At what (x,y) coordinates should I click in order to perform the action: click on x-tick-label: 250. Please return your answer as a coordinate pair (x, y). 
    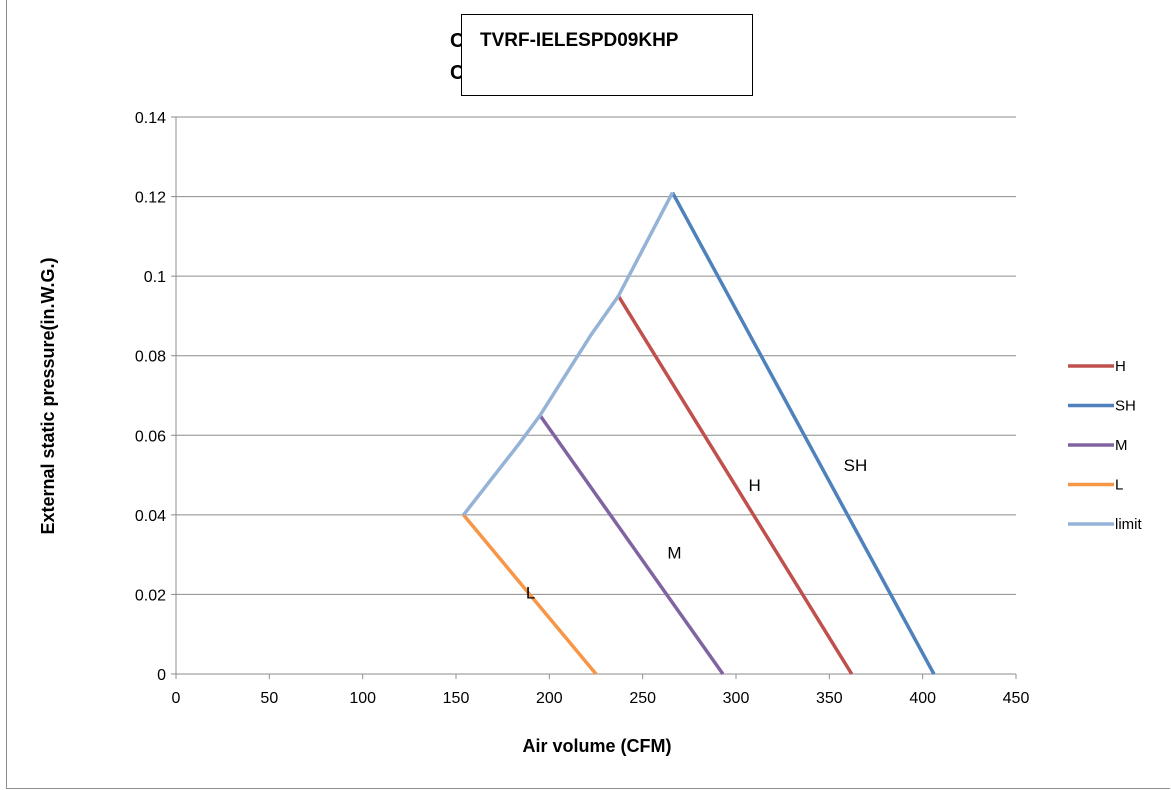
    Looking at the image, I should click on (642, 698).